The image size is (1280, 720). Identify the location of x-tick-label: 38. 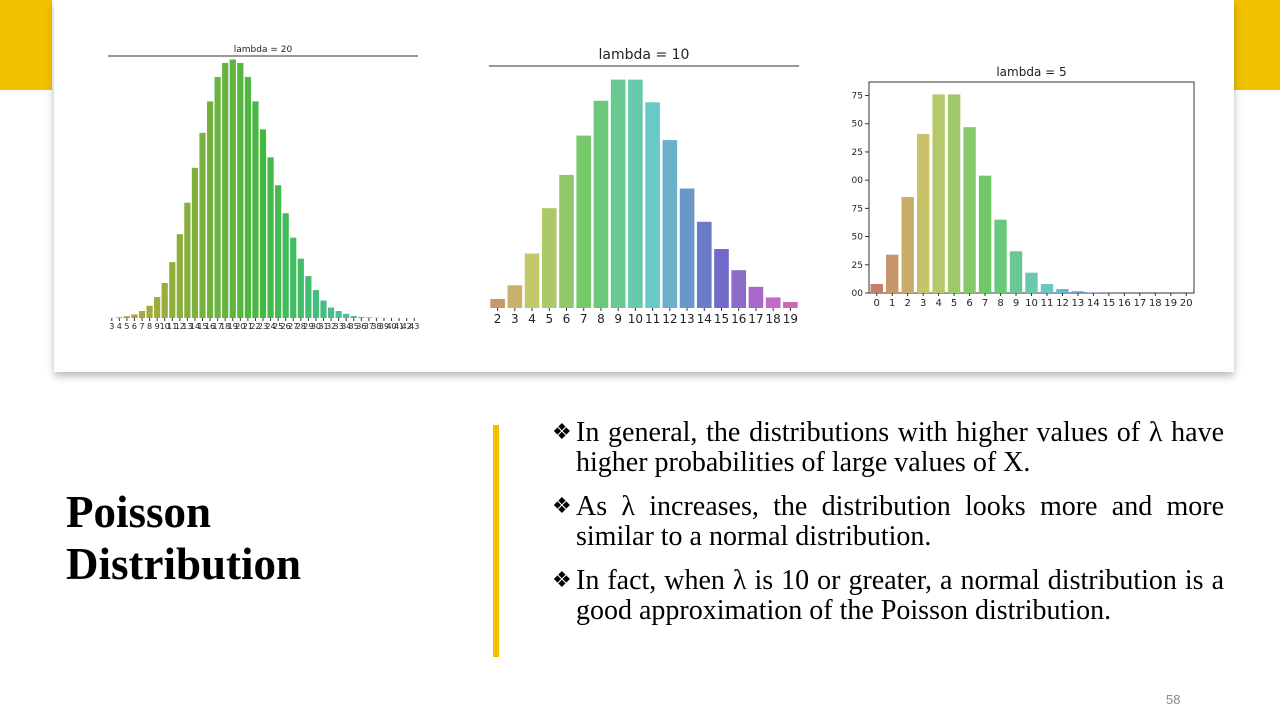
(376, 326).